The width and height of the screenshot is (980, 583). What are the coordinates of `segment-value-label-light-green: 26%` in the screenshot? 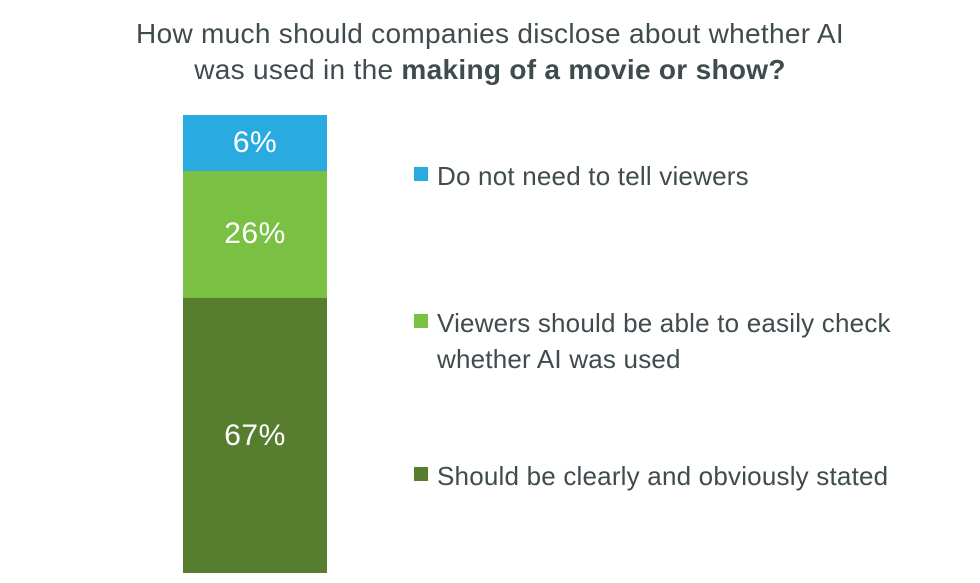 It's located at (255, 234).